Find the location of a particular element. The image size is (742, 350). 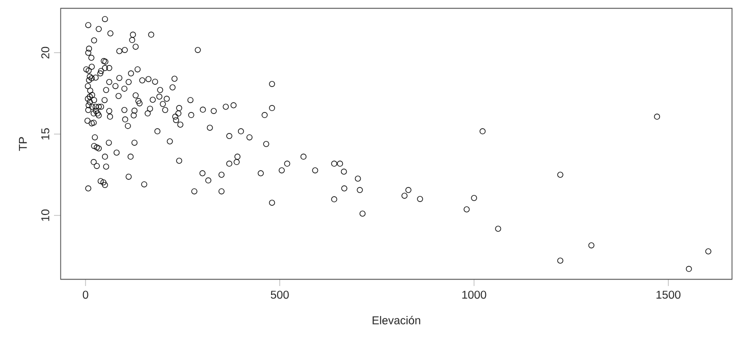

x-tick-label: 500 is located at coordinates (279, 294).